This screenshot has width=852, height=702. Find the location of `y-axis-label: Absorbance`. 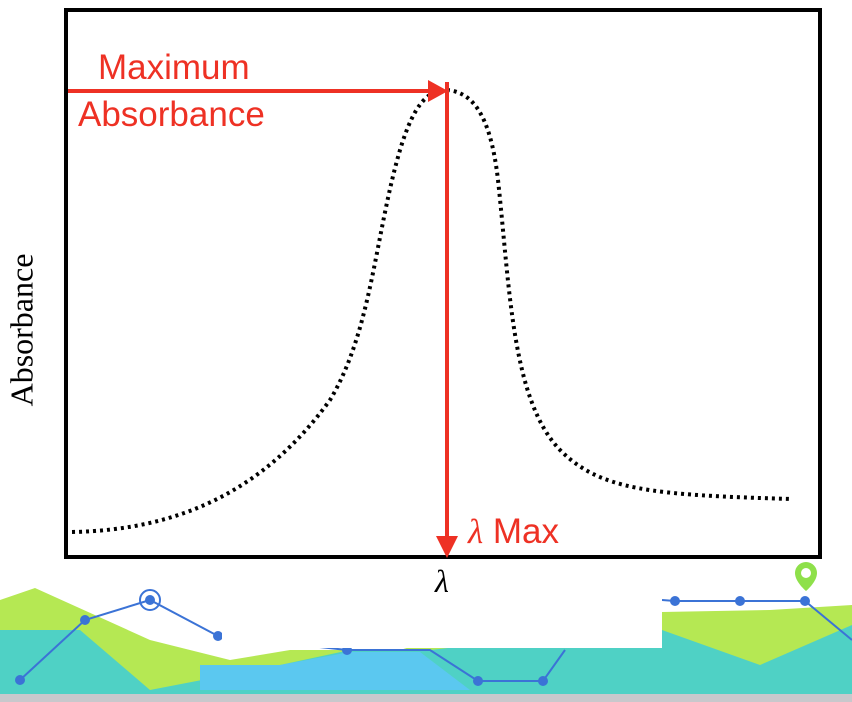

y-axis-label: Absorbance is located at coordinates (21, 330).